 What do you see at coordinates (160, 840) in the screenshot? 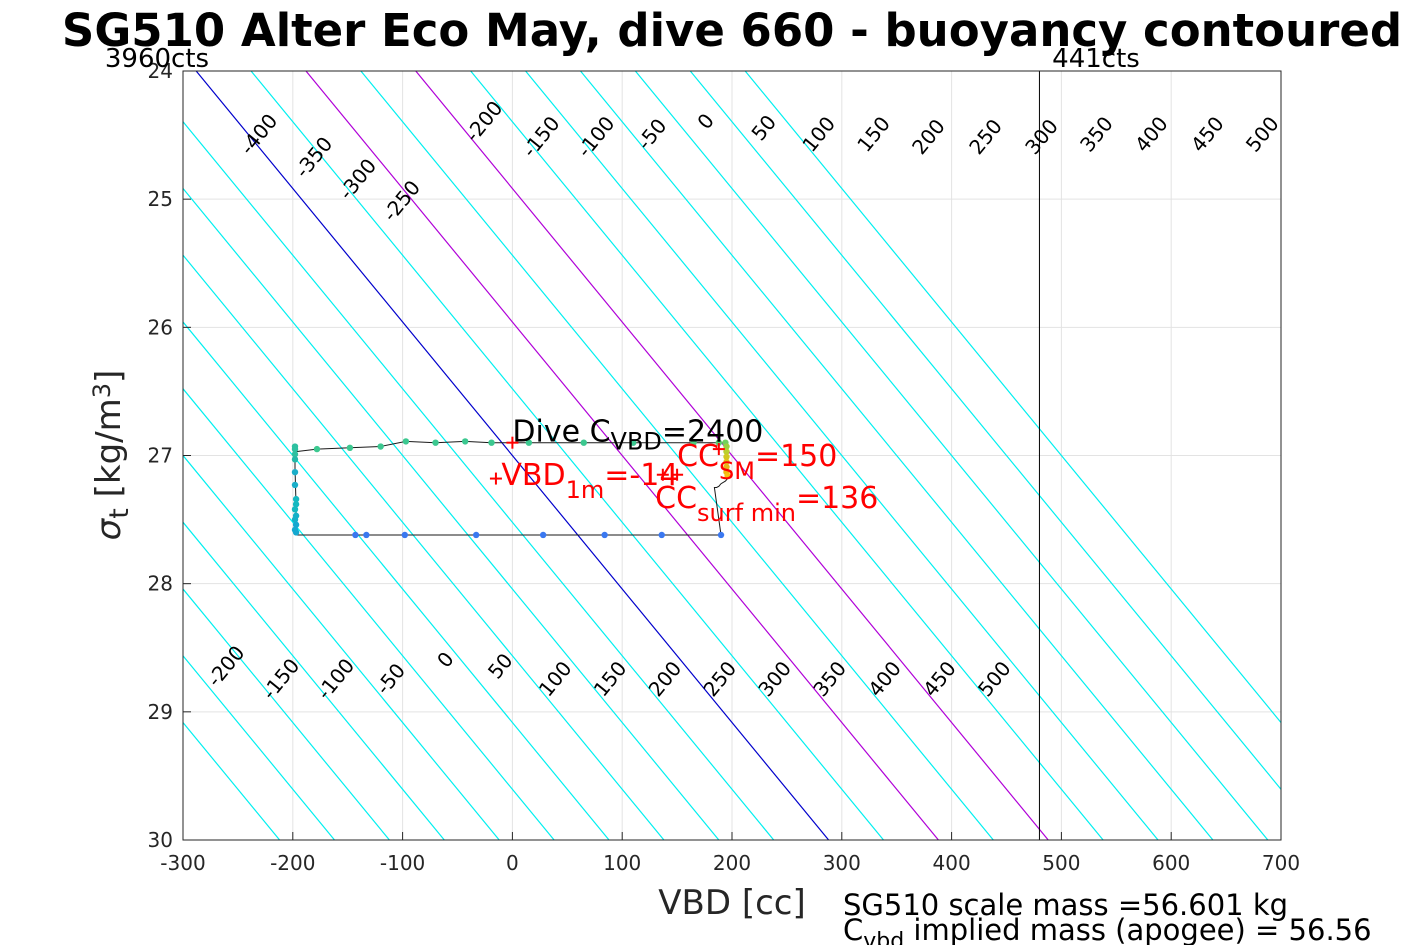
I see `y-tick-label: 30` at bounding box center [160, 840].